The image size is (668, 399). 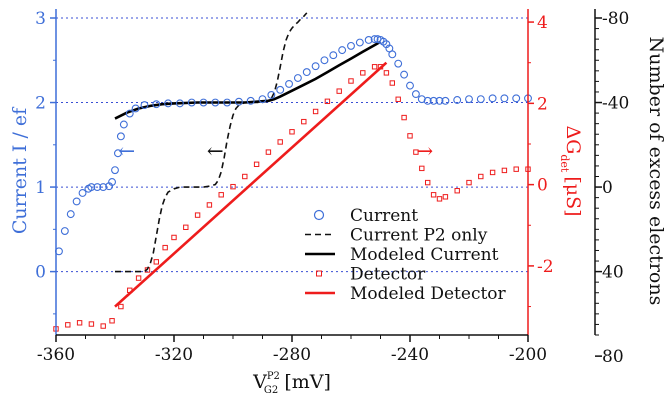 I want to click on right-axis-title-sub: det, so click(x=564, y=163).